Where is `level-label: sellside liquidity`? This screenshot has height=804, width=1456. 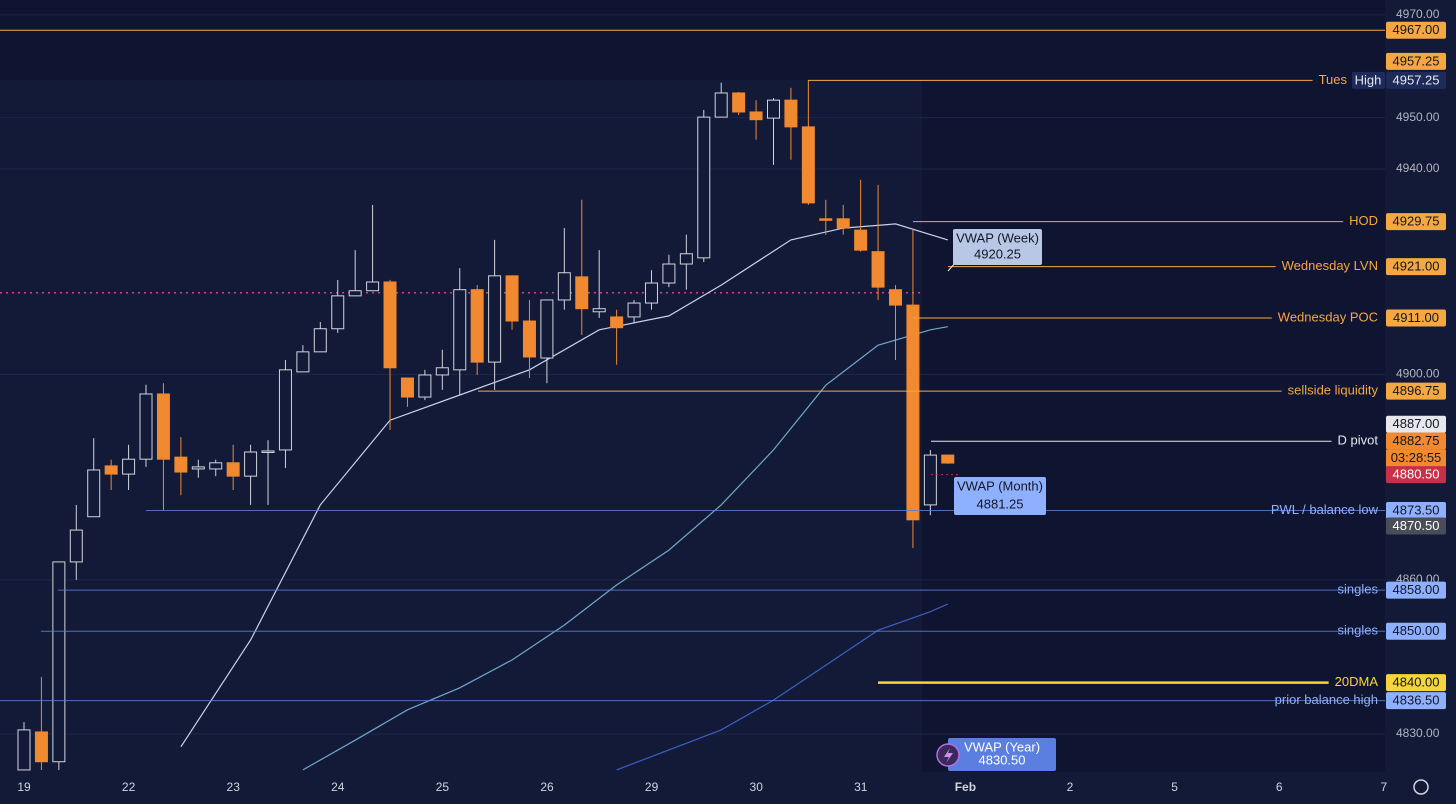 level-label: sellside liquidity is located at coordinates (1333, 390).